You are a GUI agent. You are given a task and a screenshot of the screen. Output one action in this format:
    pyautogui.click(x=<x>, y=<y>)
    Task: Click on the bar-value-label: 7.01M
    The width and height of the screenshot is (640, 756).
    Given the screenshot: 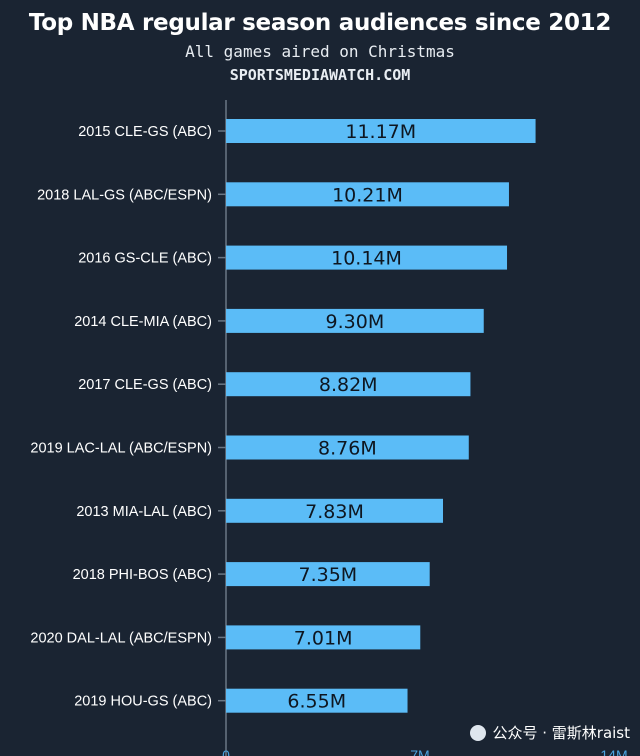 What is the action you would take?
    pyautogui.click(x=323, y=638)
    